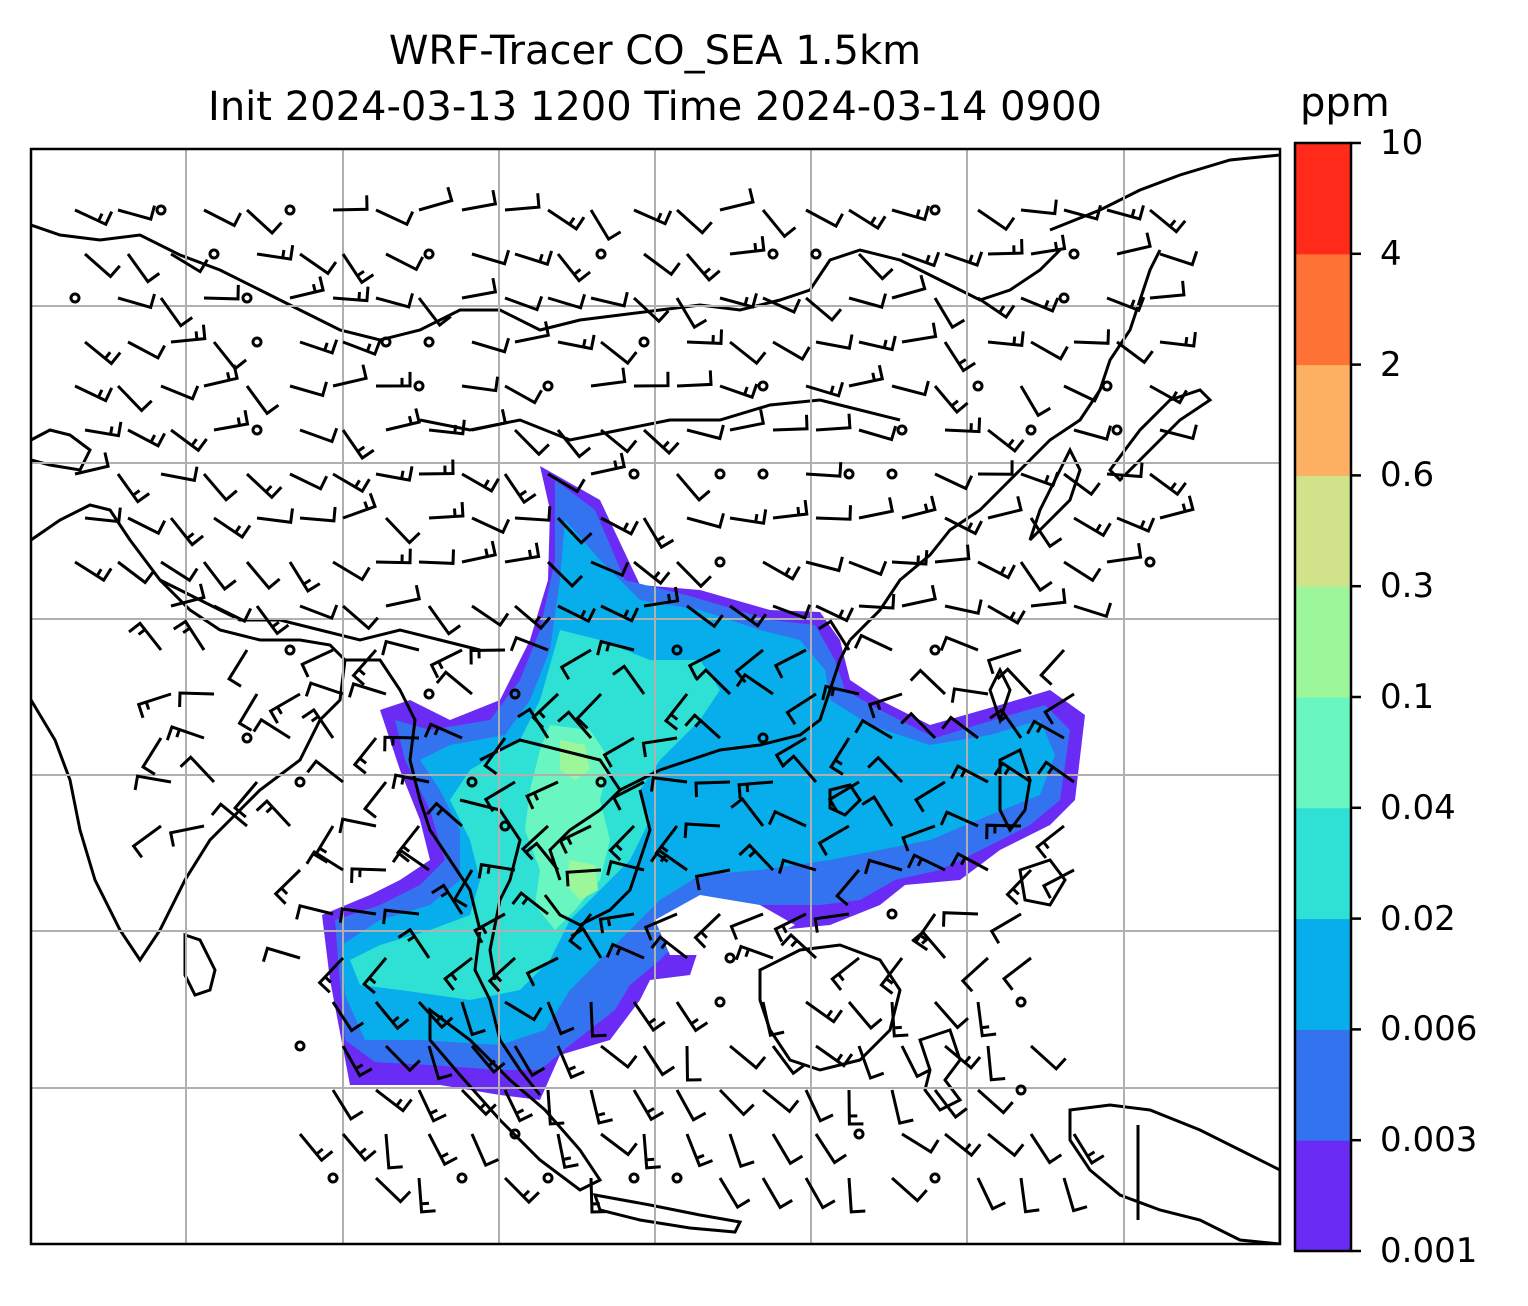 The width and height of the screenshot is (1528, 1306). What do you see at coordinates (1323, 753) in the screenshot?
I see `colorbar-segment-0.04` at bounding box center [1323, 753].